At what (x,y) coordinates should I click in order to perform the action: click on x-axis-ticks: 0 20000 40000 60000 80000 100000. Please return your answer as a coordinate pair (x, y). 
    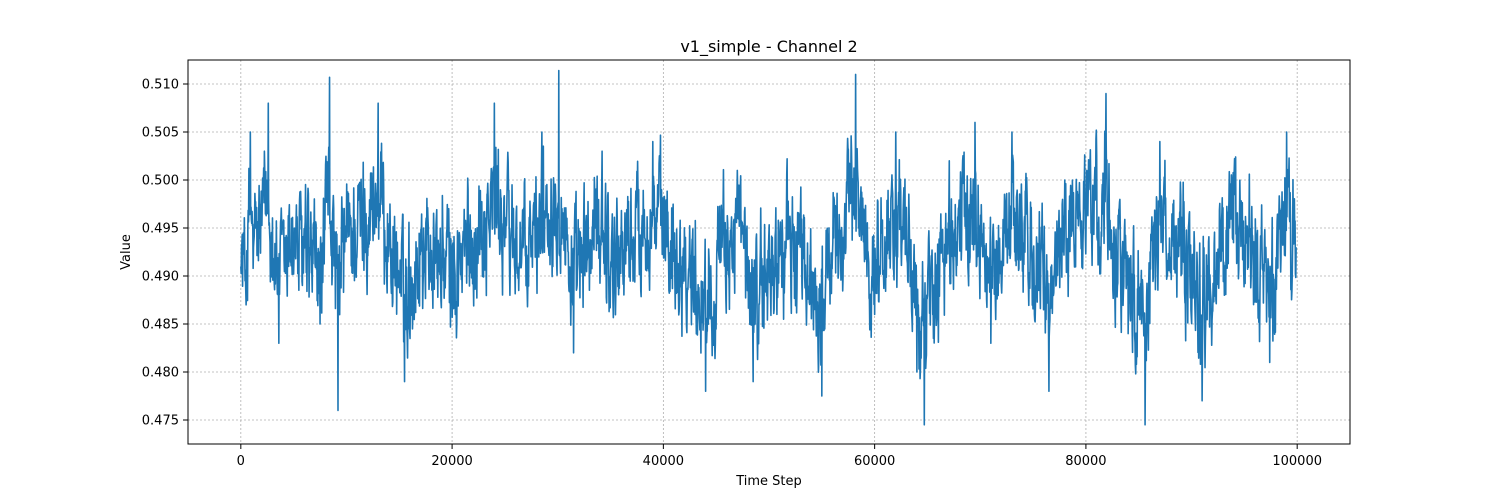
    Looking at the image, I should click on (779, 456).